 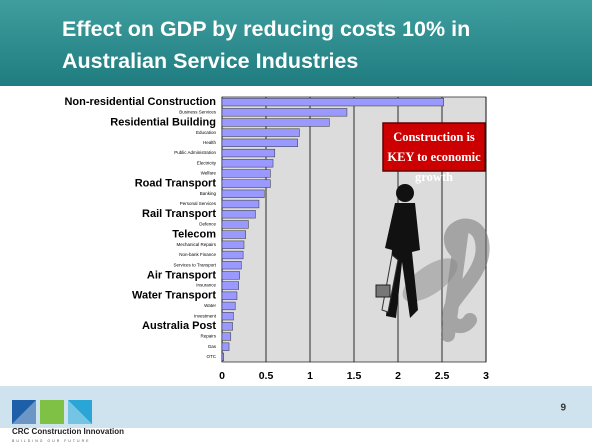 What do you see at coordinates (432, 263) in the screenshot?
I see `illustration` at bounding box center [432, 263].